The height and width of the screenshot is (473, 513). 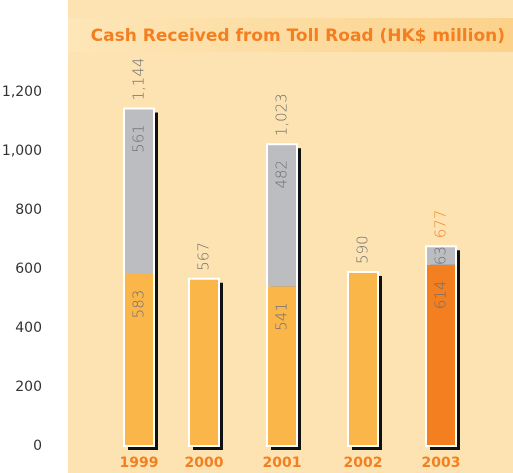 What do you see at coordinates (37, 446) in the screenshot?
I see `y-tick-label: 0` at bounding box center [37, 446].